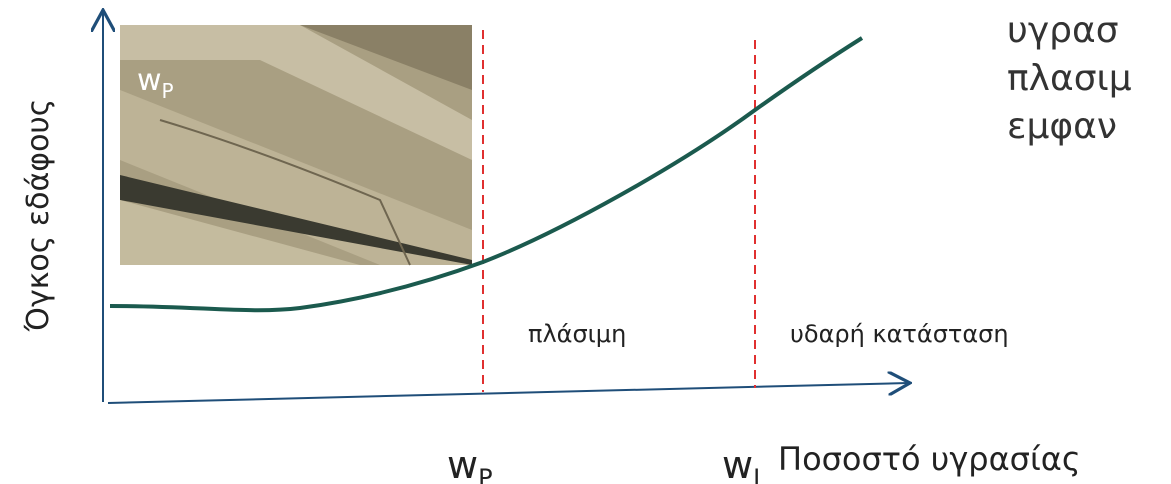 Image resolution: width=1171 pixels, height=484 pixels. I want to click on side-text: υγρασ, so click(1063, 30).